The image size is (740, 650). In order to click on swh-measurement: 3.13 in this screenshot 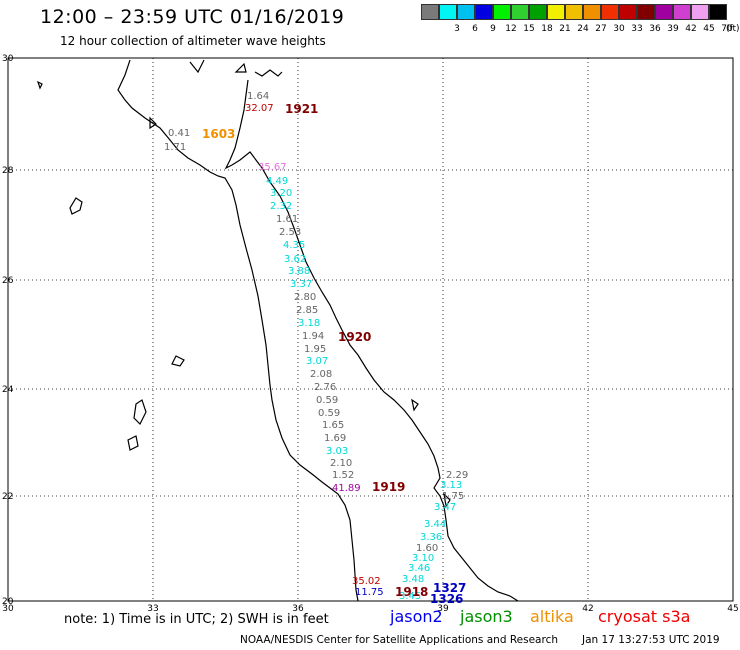, I will do `click(451, 485)`.